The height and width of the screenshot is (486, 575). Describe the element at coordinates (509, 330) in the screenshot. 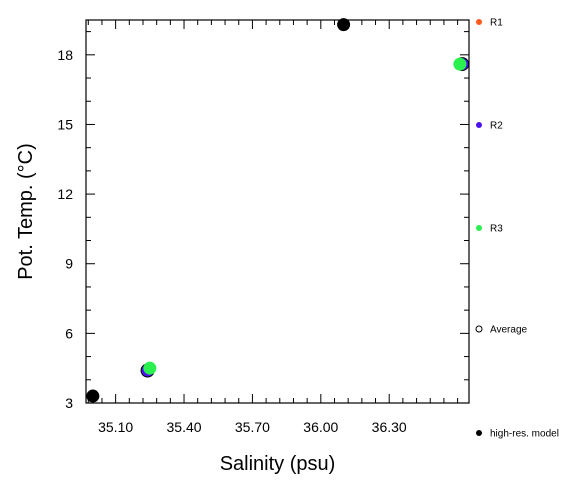

I see `legend-label-average: Average` at that location.